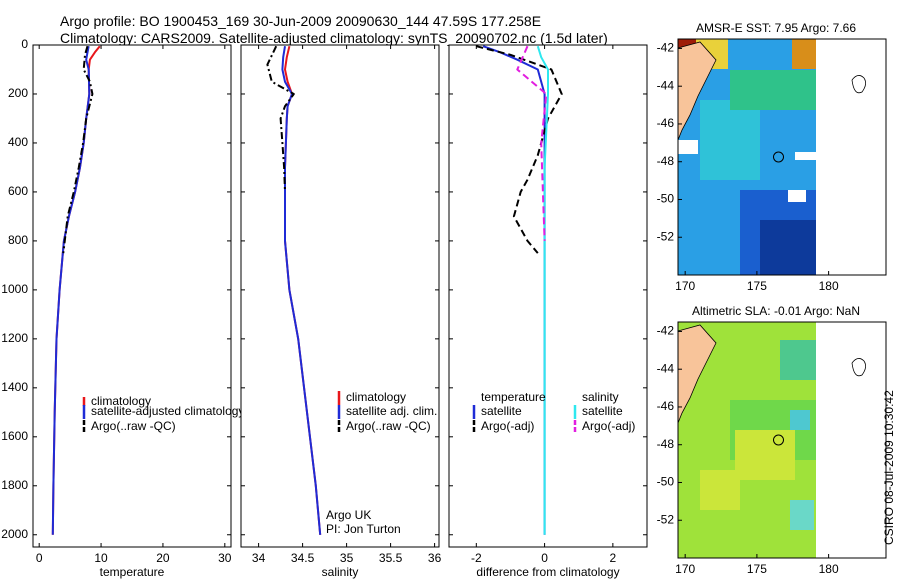 The image size is (900, 580). I want to click on x-tick-label: 35.5, so click(391, 558).